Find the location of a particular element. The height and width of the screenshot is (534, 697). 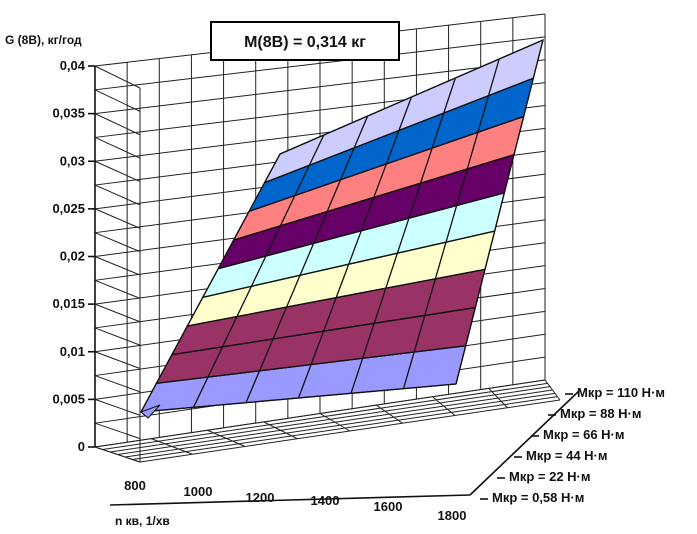

y-tick-label: Мкр = 44 Н·м is located at coordinates (567, 455).